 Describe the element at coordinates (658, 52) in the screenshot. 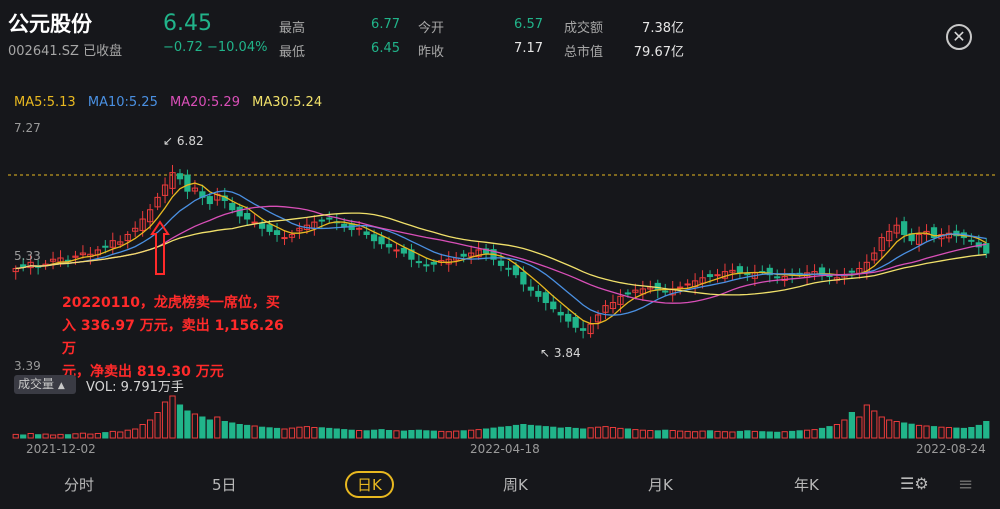

I see `market-cap-value: 79.67亿` at that location.